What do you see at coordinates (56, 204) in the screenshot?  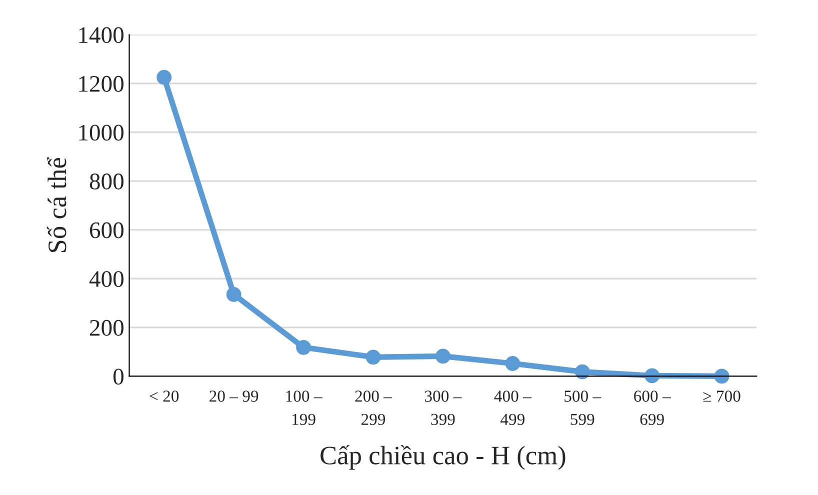 I see `y-axis-title: Số cá thể` at bounding box center [56, 204].